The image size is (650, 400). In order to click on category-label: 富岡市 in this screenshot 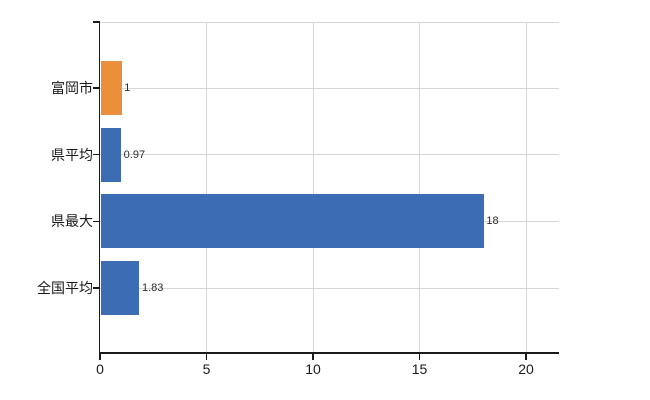, I will do `click(72, 88)`.